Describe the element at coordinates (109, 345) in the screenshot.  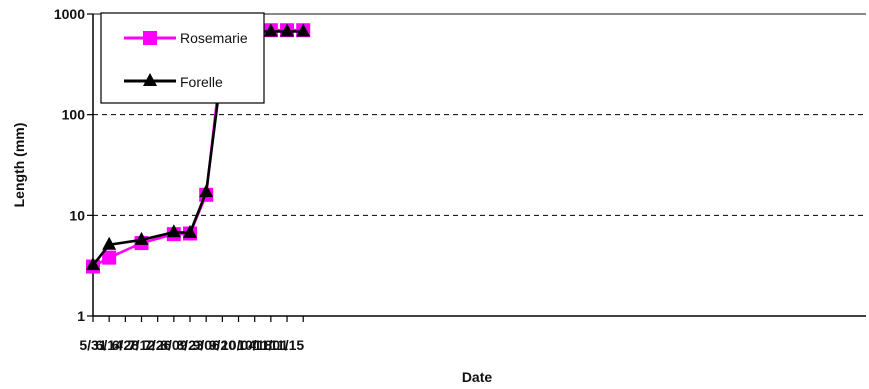
I see `x-tick-label: 6/14` at that location.